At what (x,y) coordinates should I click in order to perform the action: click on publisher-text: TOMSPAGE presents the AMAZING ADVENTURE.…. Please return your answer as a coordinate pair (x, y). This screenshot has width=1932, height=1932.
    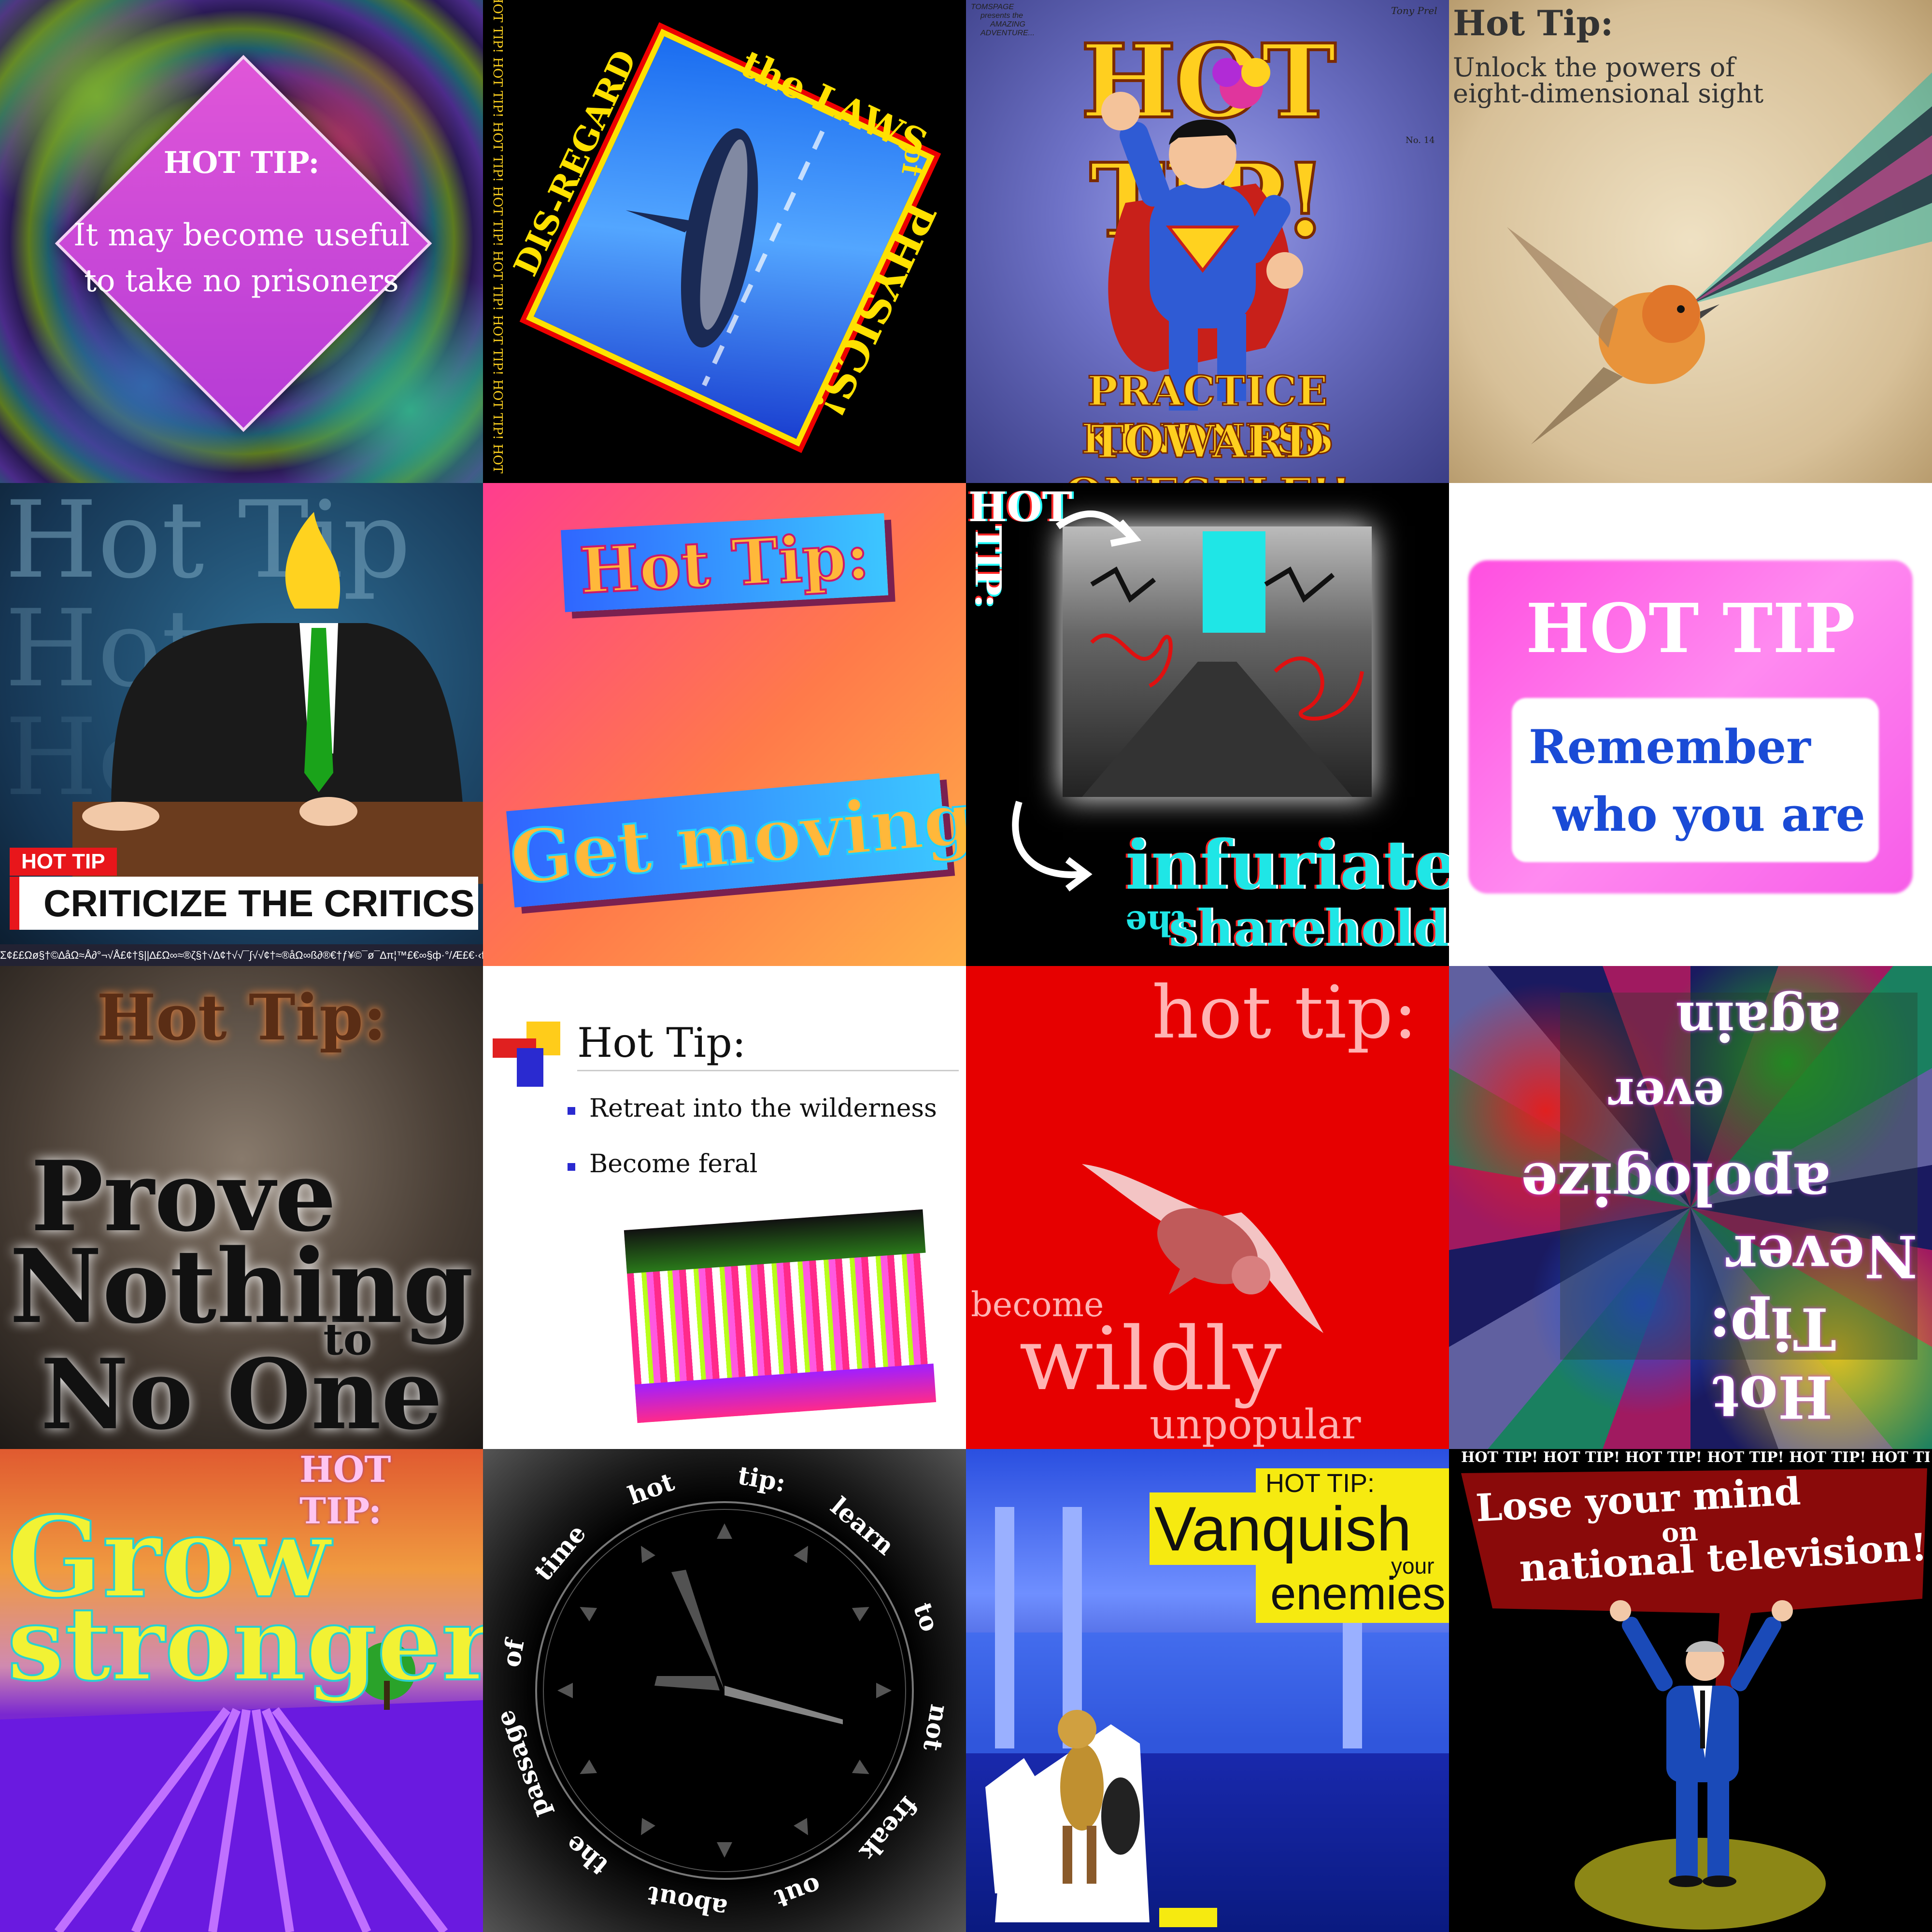
    Looking at the image, I should click on (1003, 20).